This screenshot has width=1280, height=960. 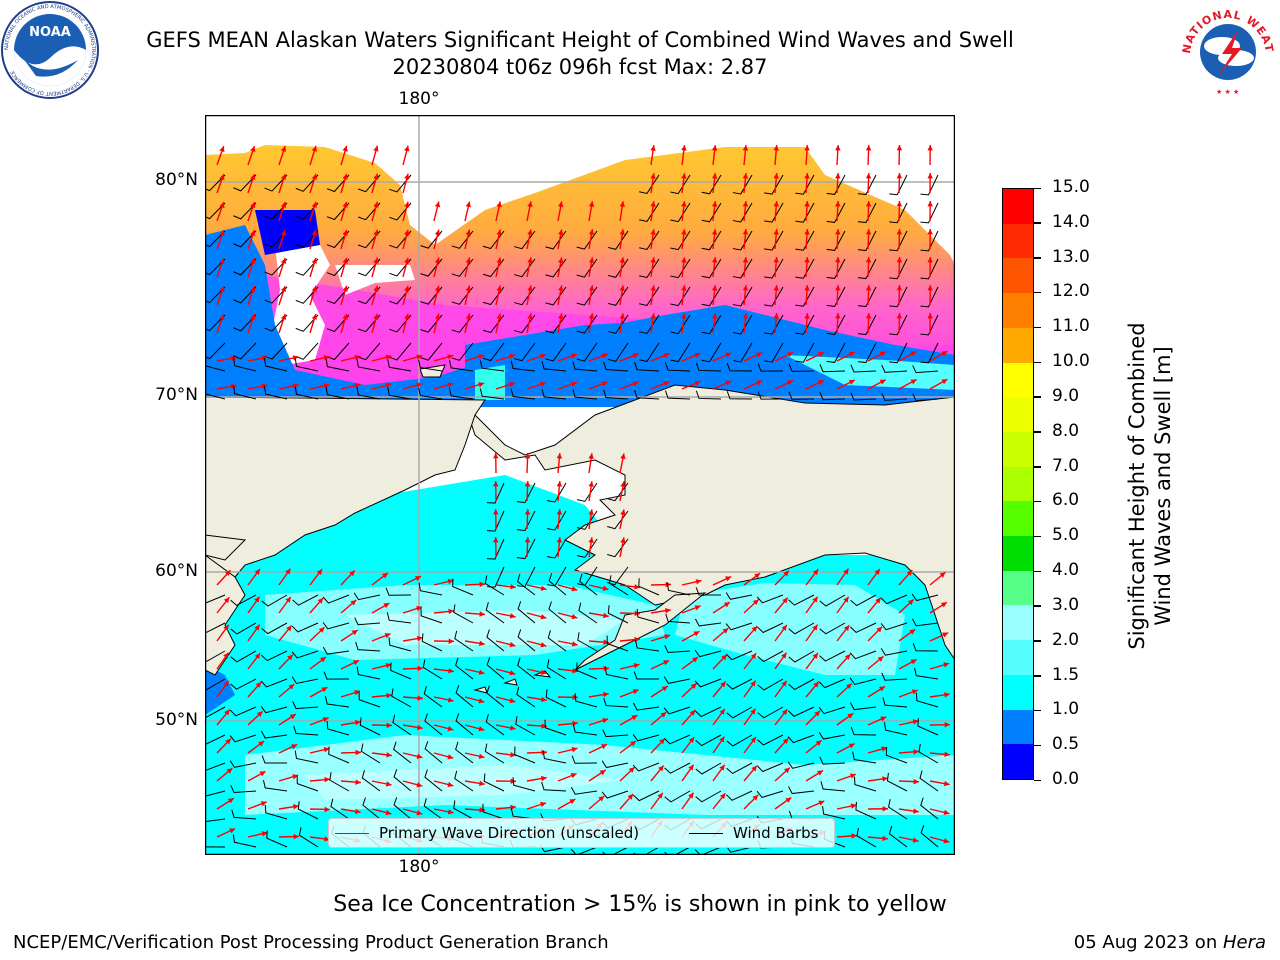 I want to click on nws-logo: NATIONAL WEATHER SERVICE ★ ★ ★, so click(x=1226, y=48).